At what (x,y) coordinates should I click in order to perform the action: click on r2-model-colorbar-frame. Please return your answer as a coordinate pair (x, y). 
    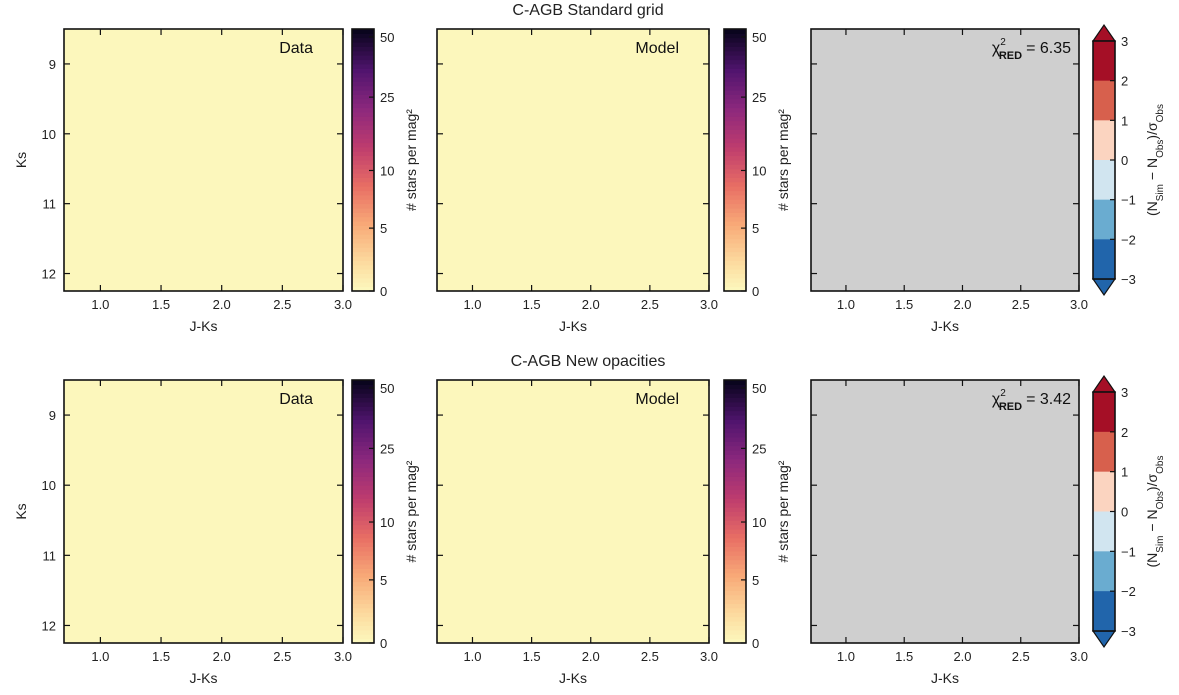
    Looking at the image, I should click on (735, 511).